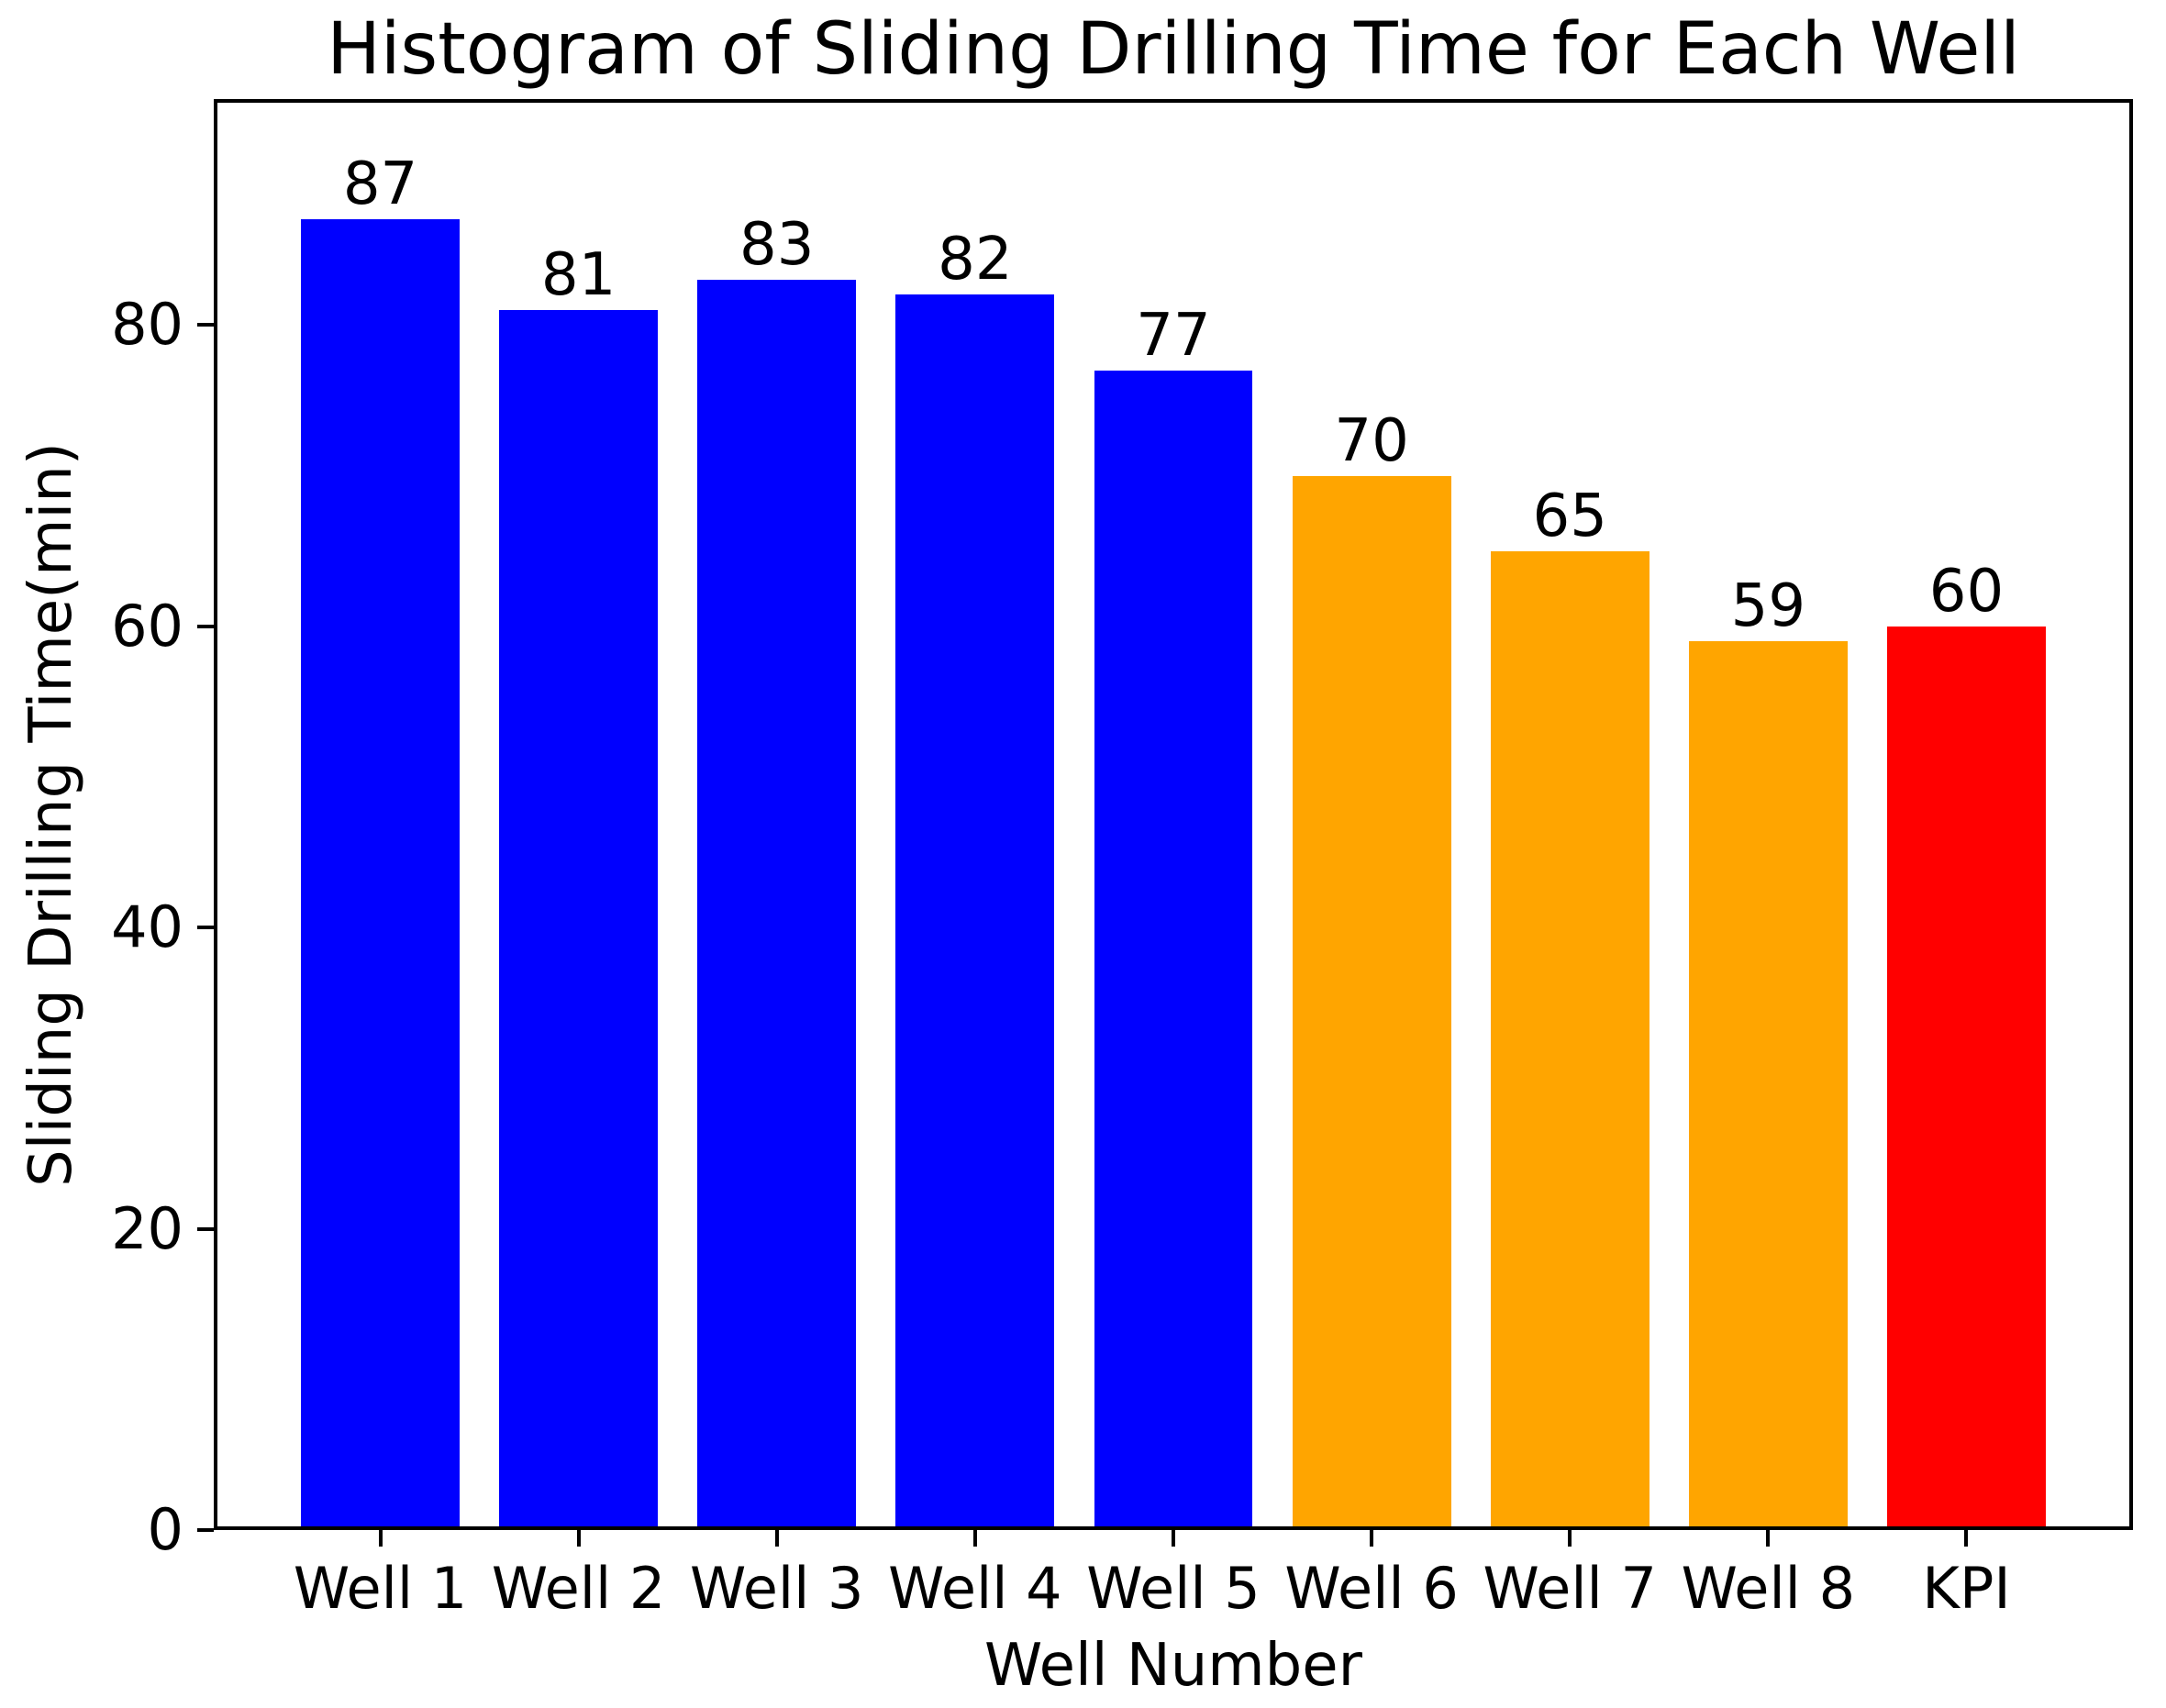  What do you see at coordinates (1966, 591) in the screenshot?
I see `bar-value-label: 60` at bounding box center [1966, 591].